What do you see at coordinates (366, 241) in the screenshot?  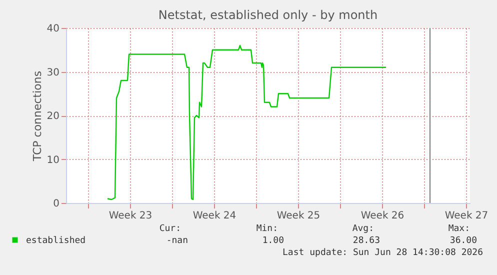 I see `text: 28.63` at bounding box center [366, 241].